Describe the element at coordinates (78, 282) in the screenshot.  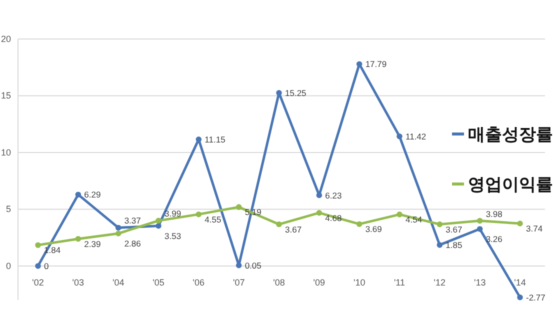
I see `x-tick-label: '03` at that location.